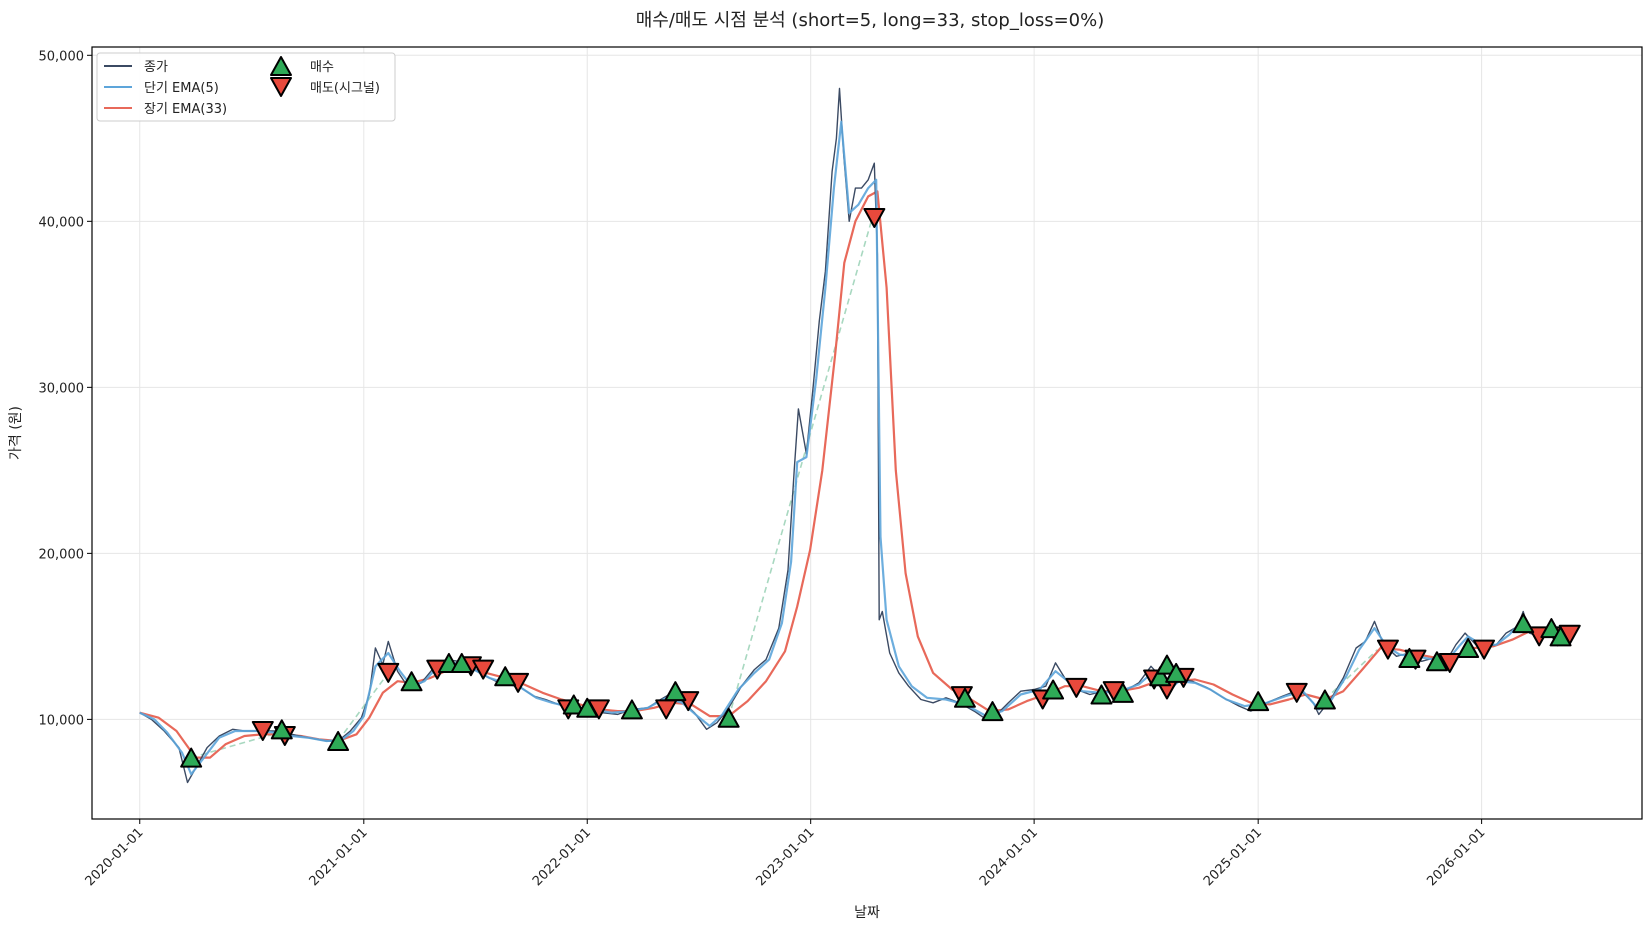  I want to click on legend-box, so click(246, 87).